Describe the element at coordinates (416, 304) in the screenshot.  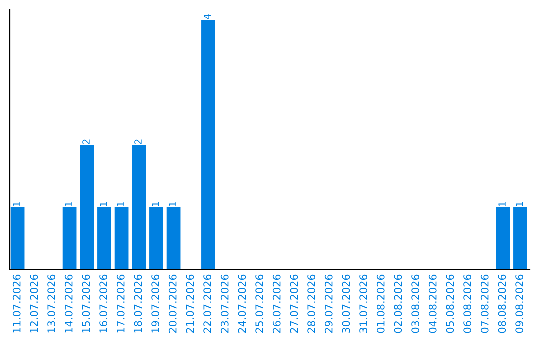
I see `x-tick-label: 03.08.2026` at that location.